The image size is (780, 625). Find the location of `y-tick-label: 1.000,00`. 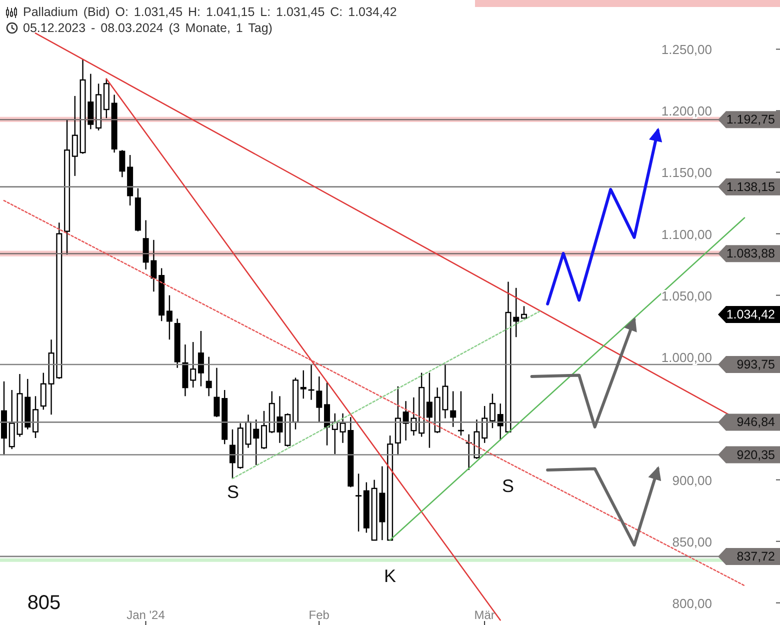

y-tick-label: 1.000,00 is located at coordinates (686, 356).